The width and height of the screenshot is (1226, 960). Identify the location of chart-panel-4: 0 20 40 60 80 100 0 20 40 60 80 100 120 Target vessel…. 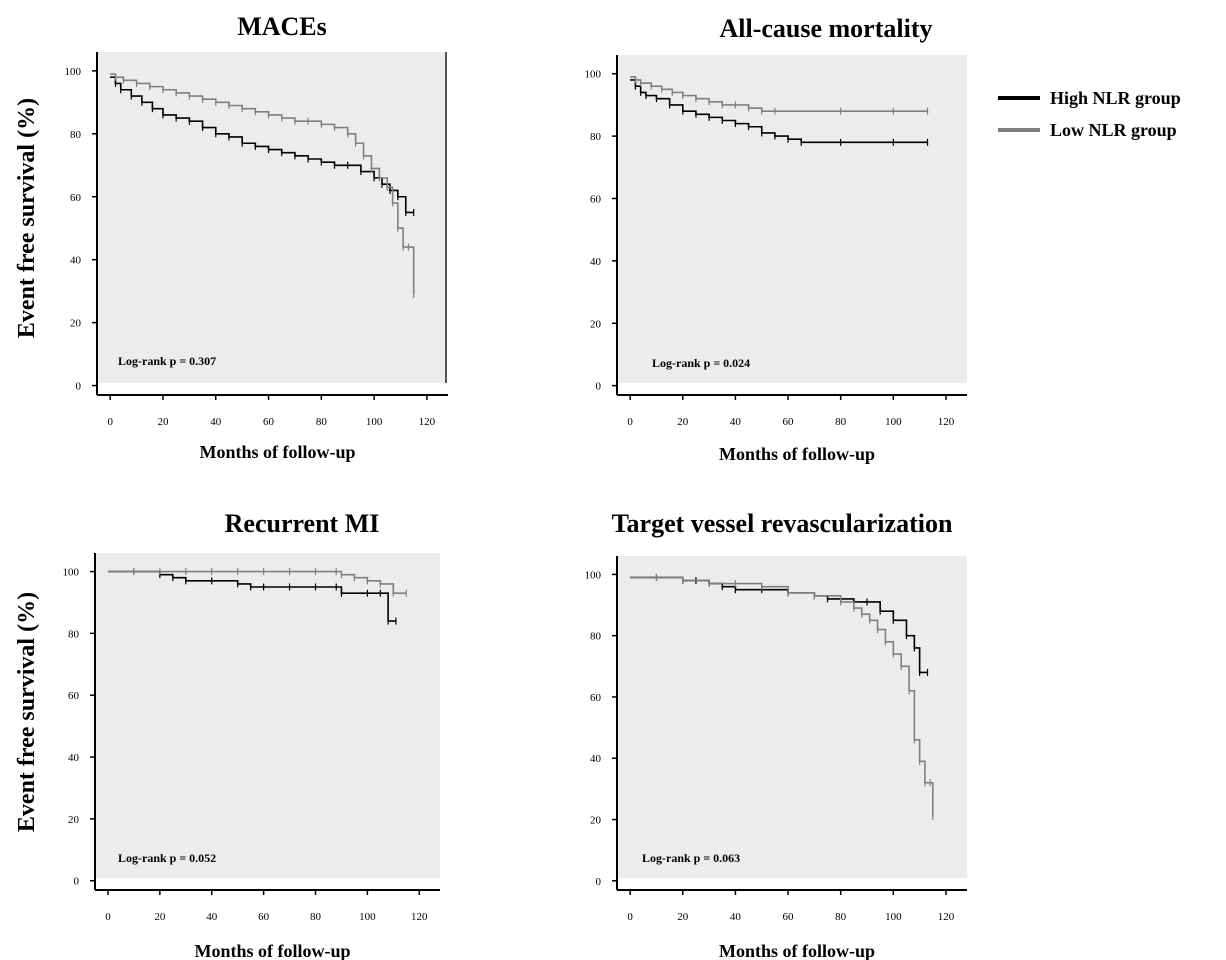
(776, 734).